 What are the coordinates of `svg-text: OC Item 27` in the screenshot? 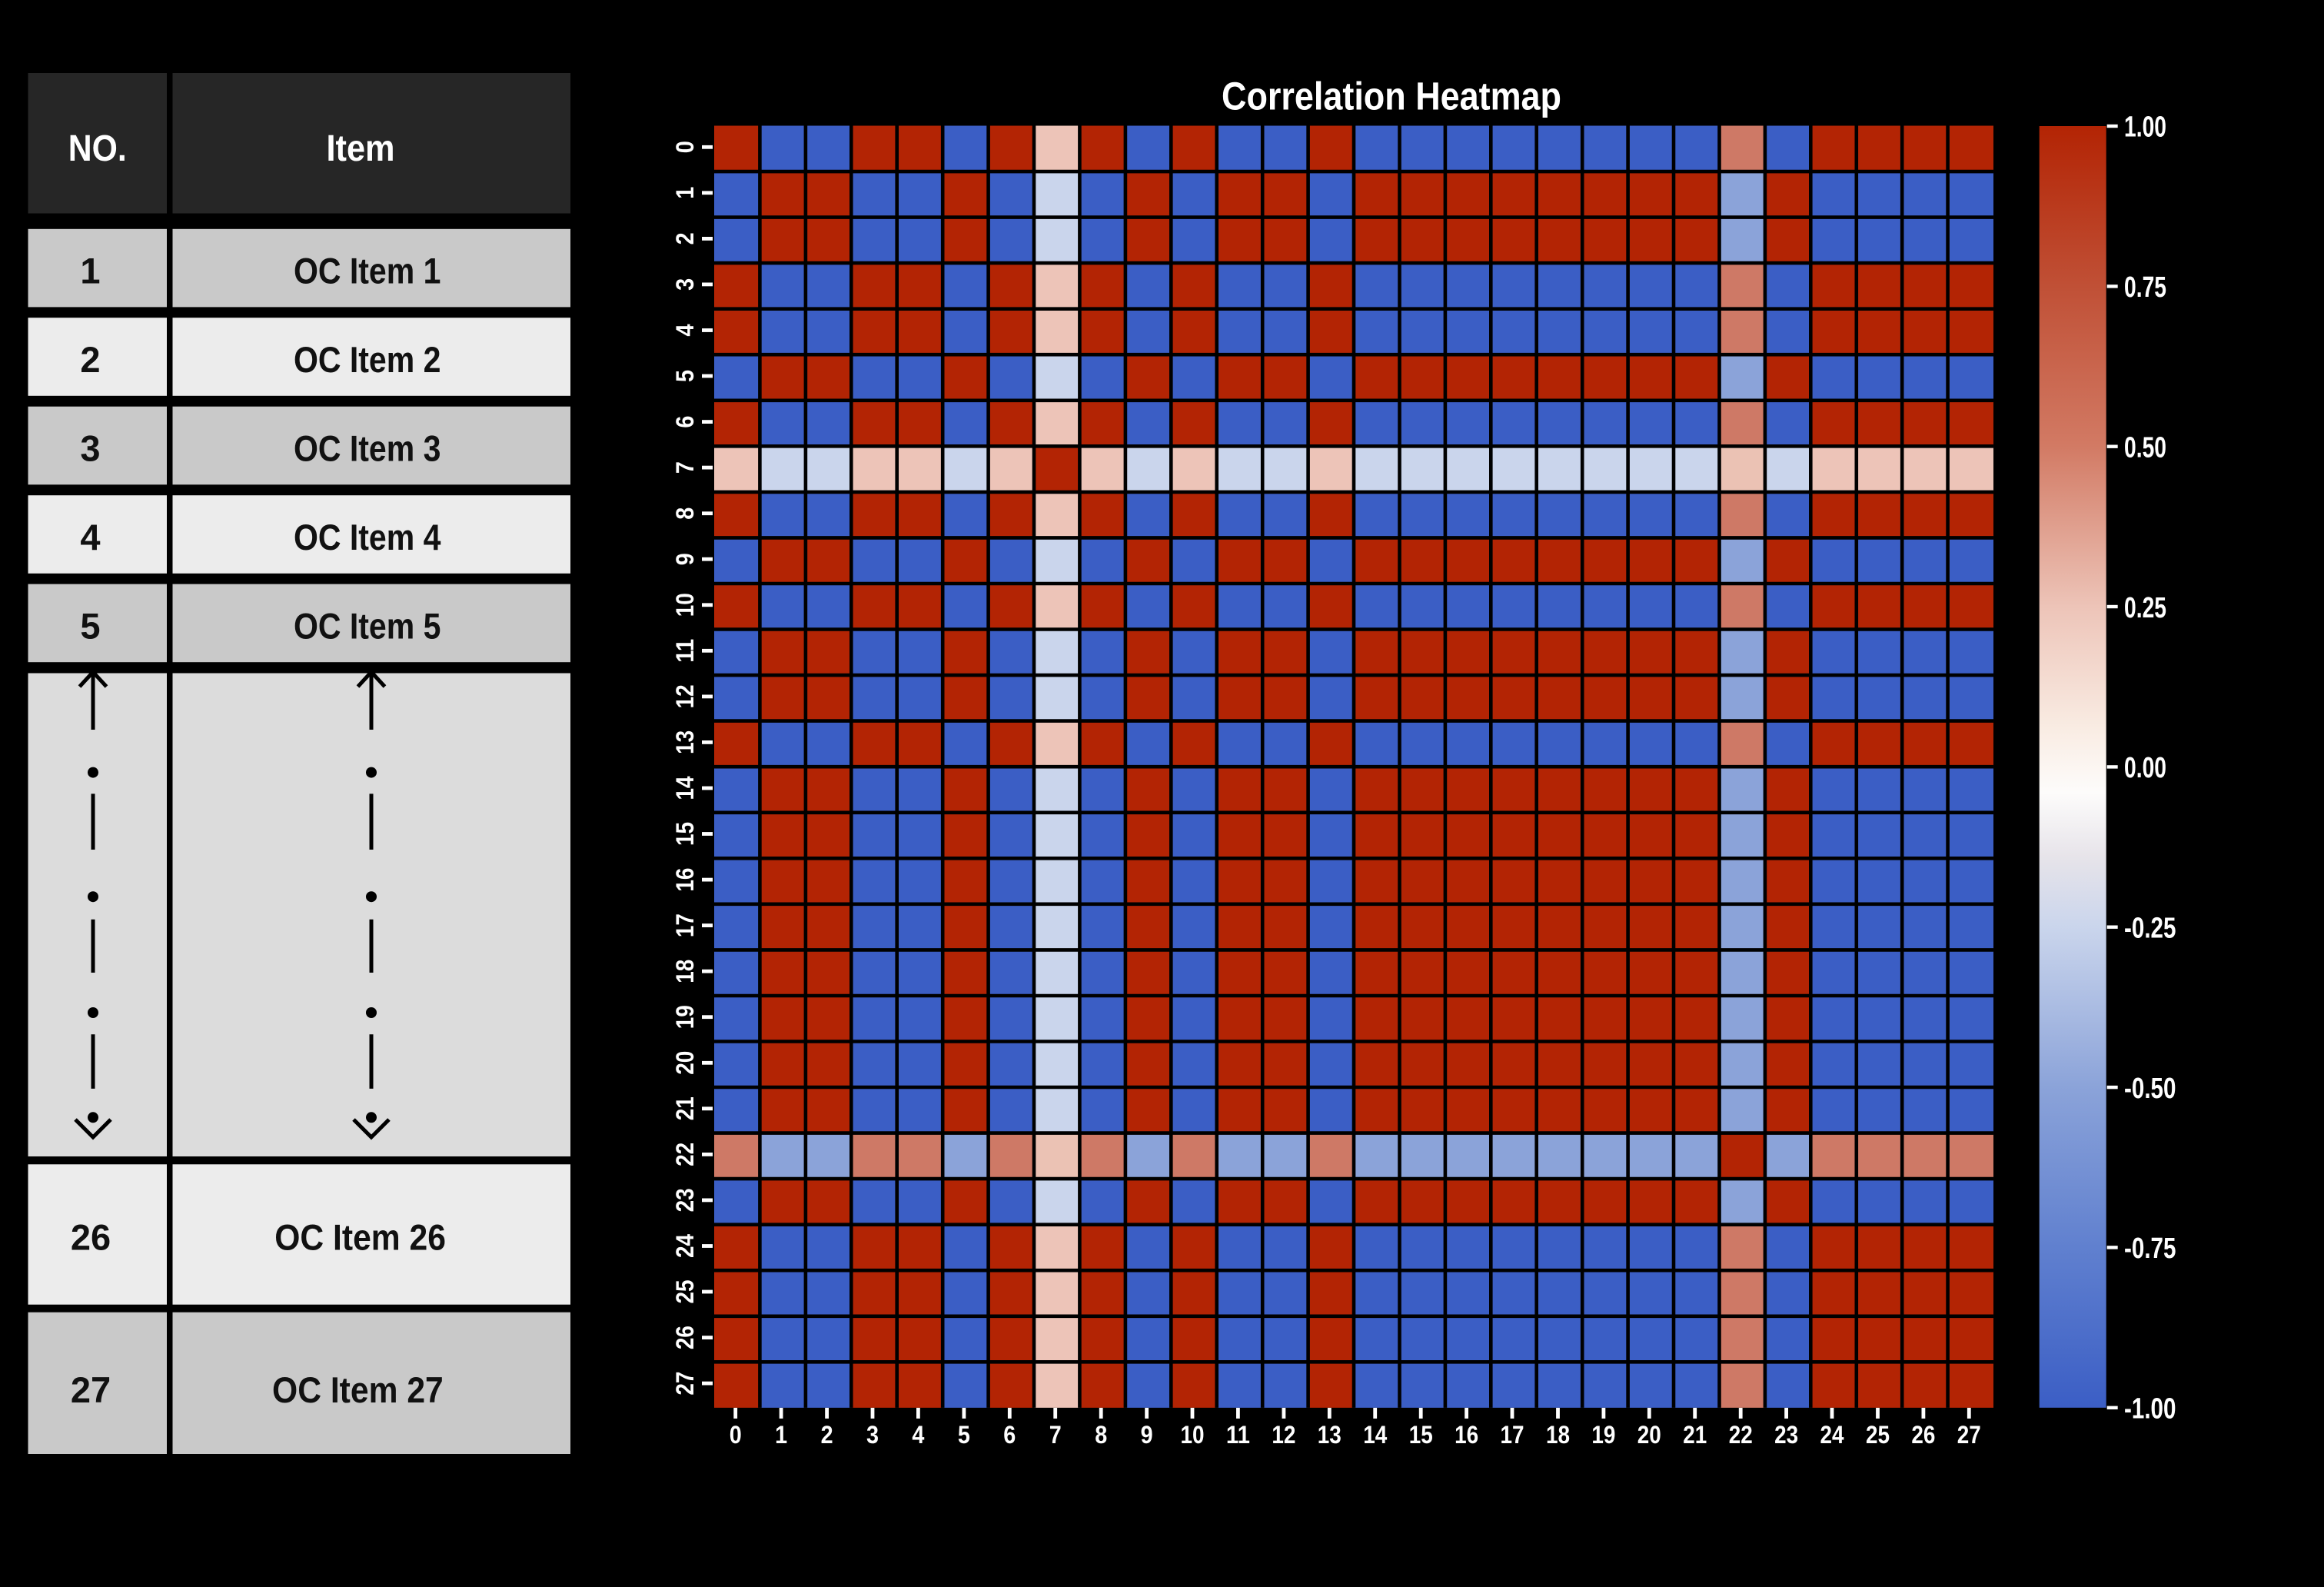 It's located at (358, 1389).